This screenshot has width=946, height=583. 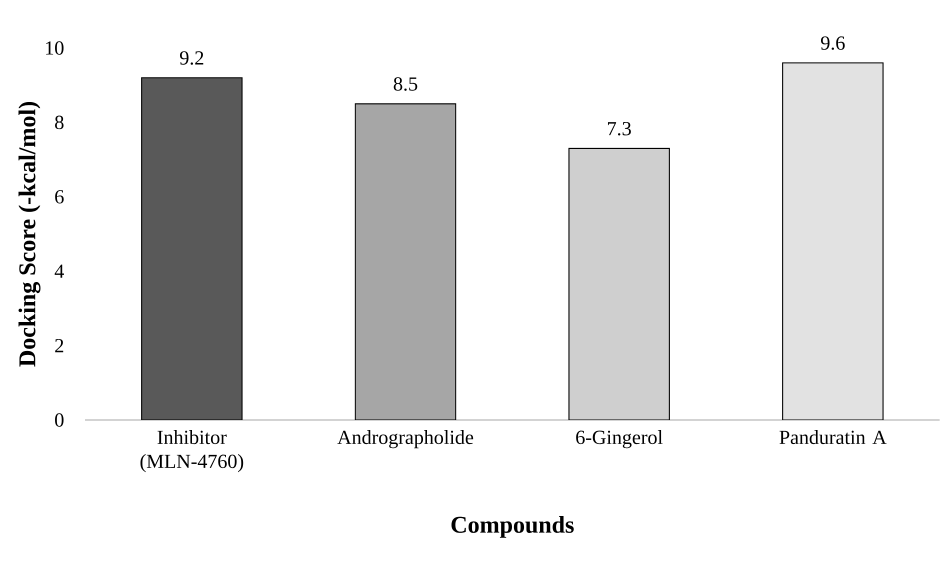 I want to click on data-label: 9.2, so click(x=192, y=58).